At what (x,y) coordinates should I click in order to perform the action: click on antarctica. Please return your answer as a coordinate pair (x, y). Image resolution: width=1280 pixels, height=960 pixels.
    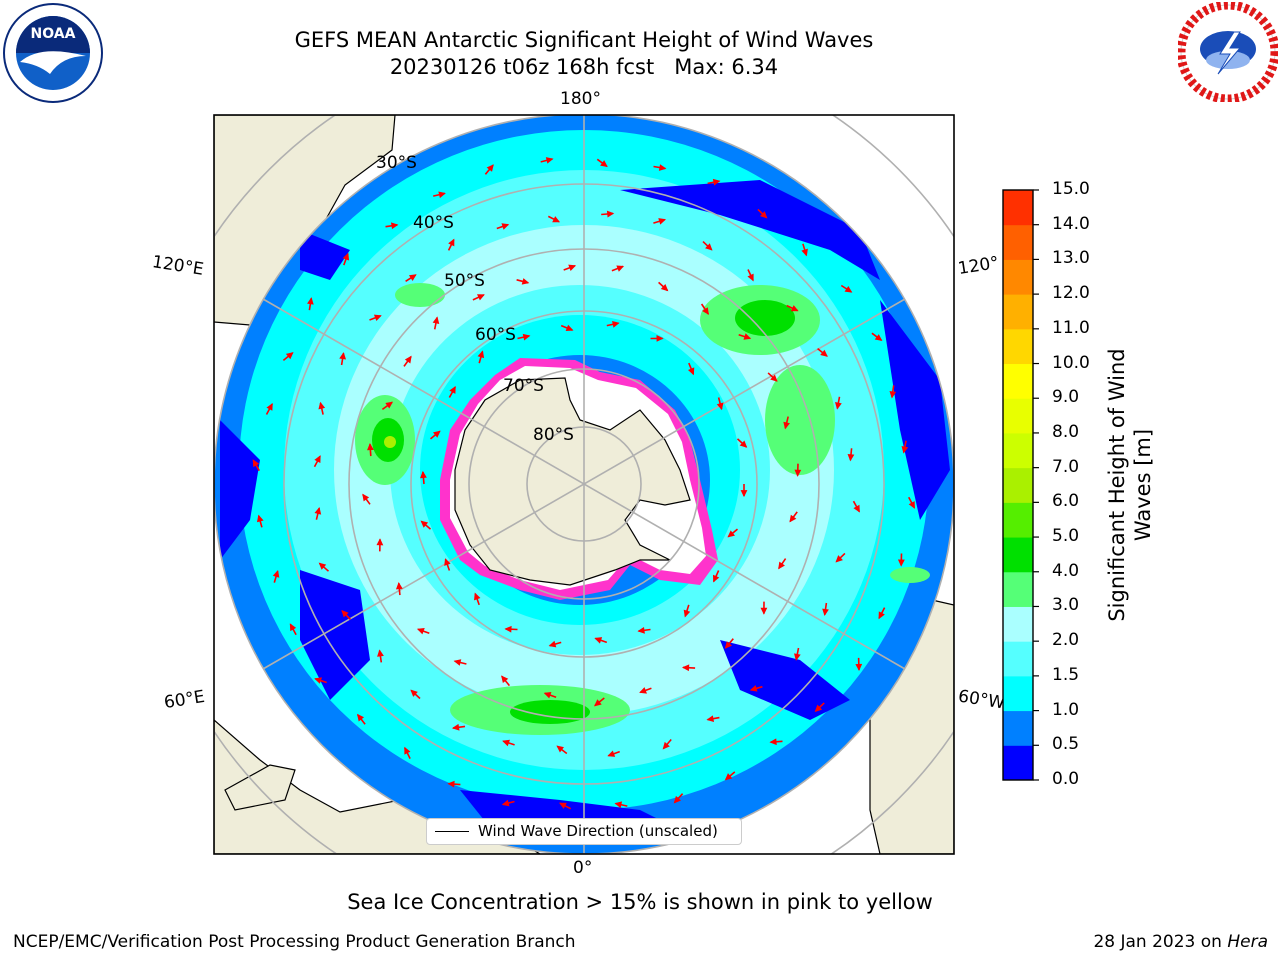
    Looking at the image, I should click on (579, 479).